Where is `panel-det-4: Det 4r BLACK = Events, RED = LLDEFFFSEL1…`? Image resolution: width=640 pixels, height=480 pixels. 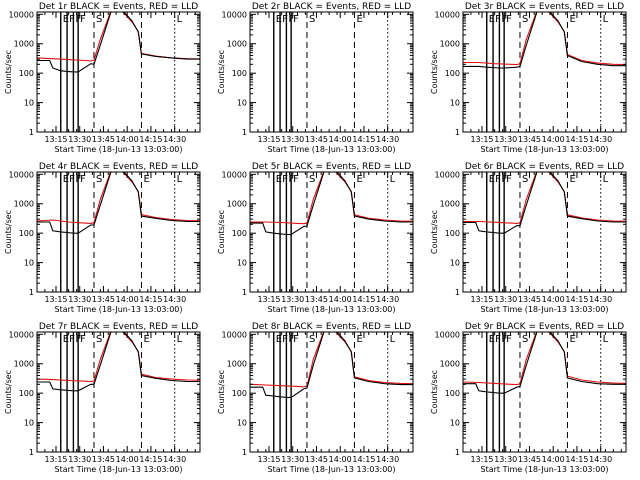 panel-det-4: Det 4r BLACK = Events, RED = LLDEFFFSEL1… is located at coordinates (102, 238).